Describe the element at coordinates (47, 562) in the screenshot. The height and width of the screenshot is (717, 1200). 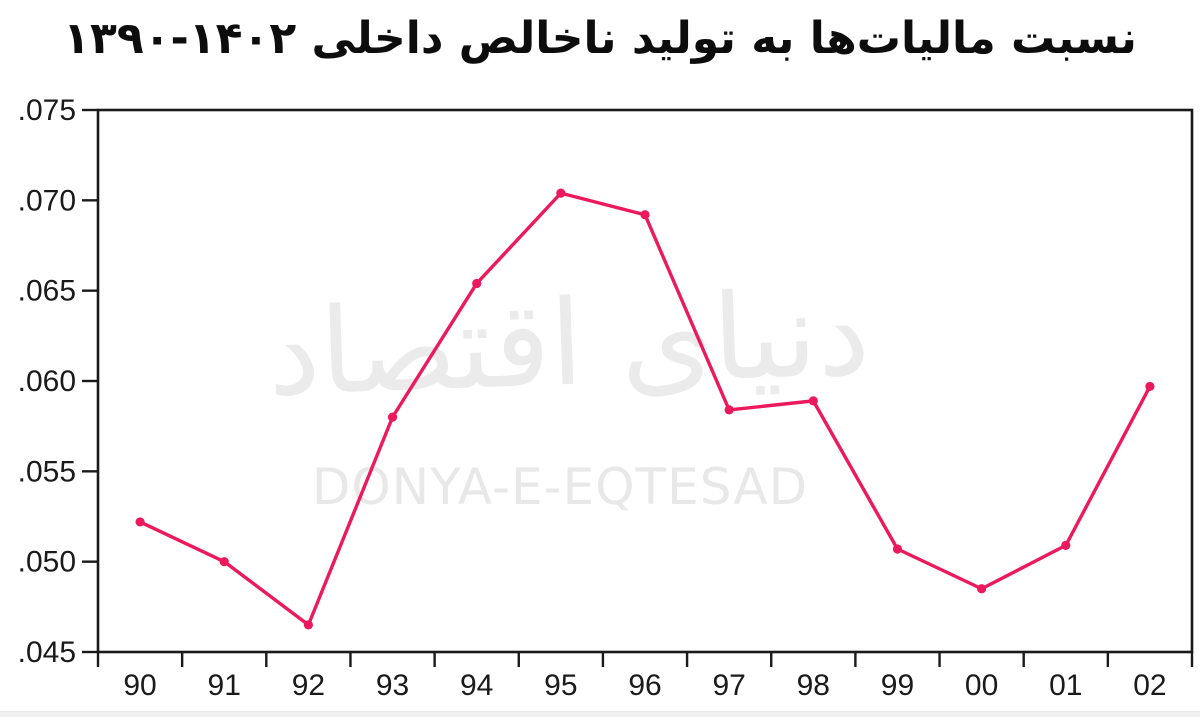
I see `y-tick-label: .050` at that location.